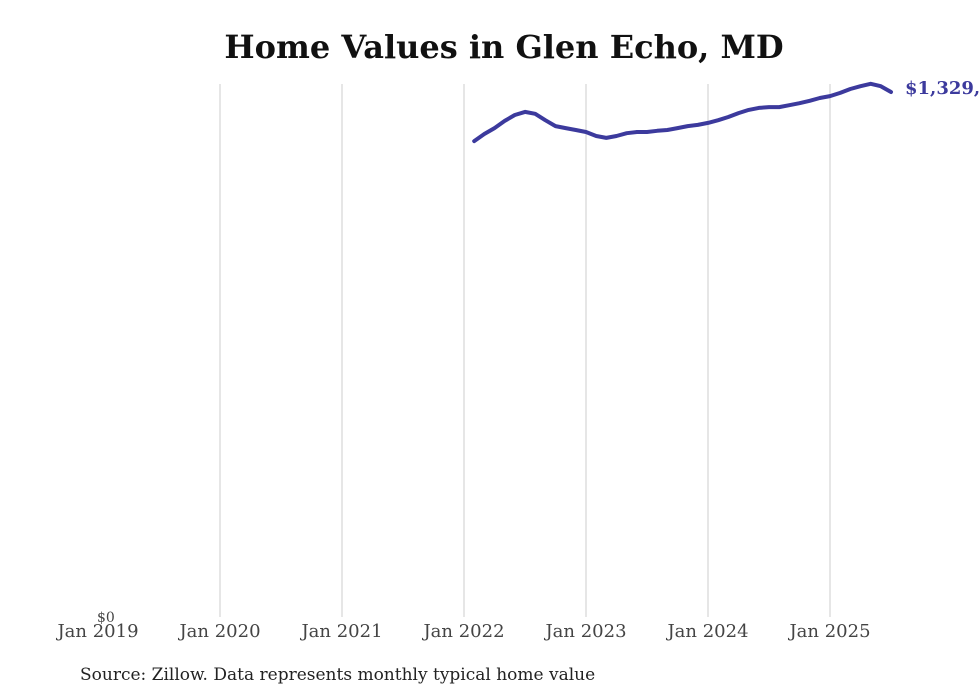 The height and width of the screenshot is (699, 980). What do you see at coordinates (98, 631) in the screenshot?
I see `x-tick-label: Jan 2019` at bounding box center [98, 631].